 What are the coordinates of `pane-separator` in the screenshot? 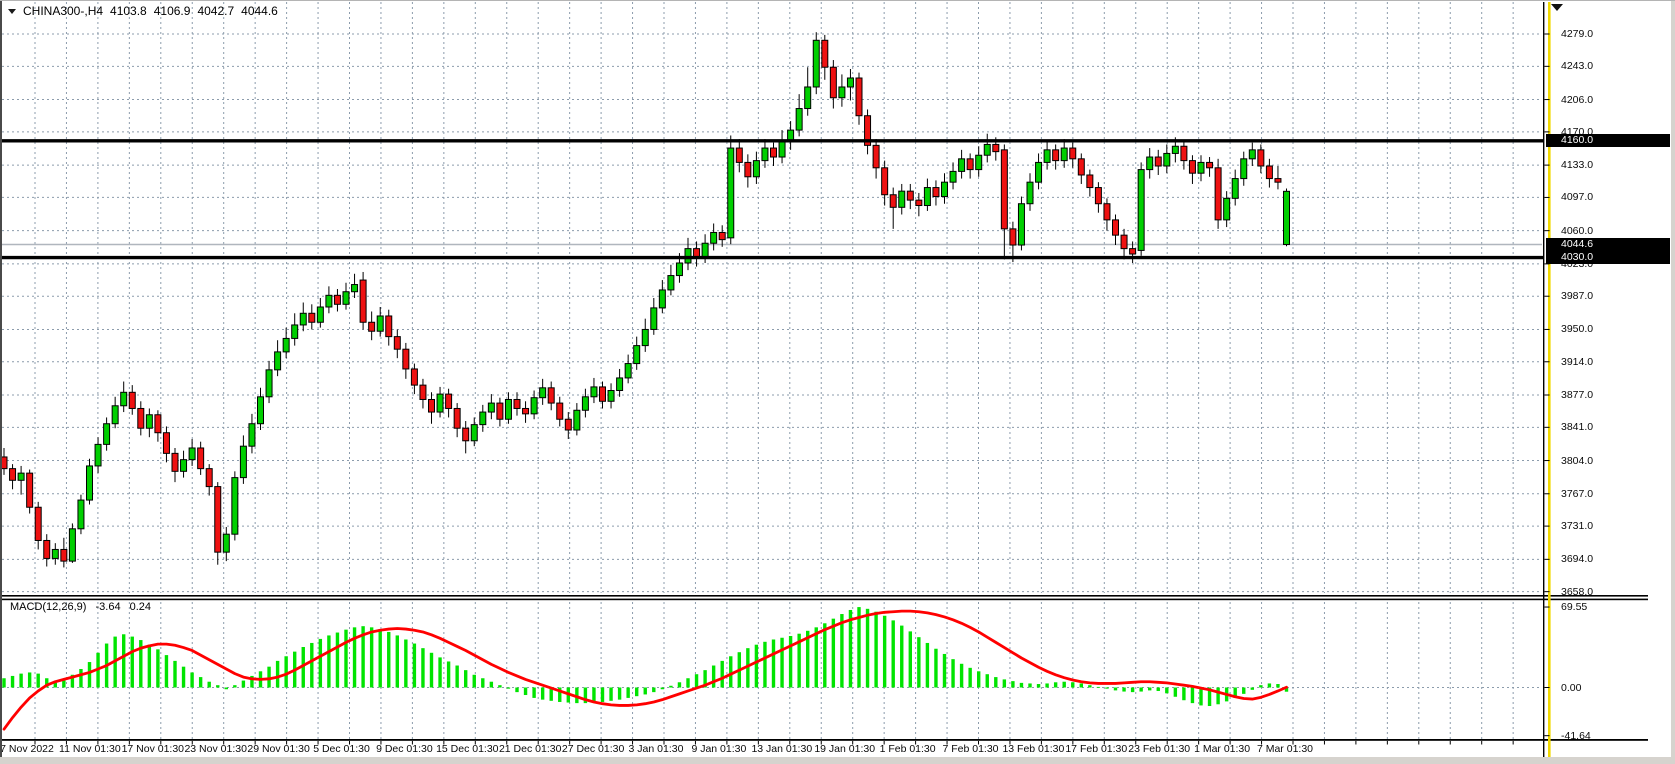 It's located at (824, 599).